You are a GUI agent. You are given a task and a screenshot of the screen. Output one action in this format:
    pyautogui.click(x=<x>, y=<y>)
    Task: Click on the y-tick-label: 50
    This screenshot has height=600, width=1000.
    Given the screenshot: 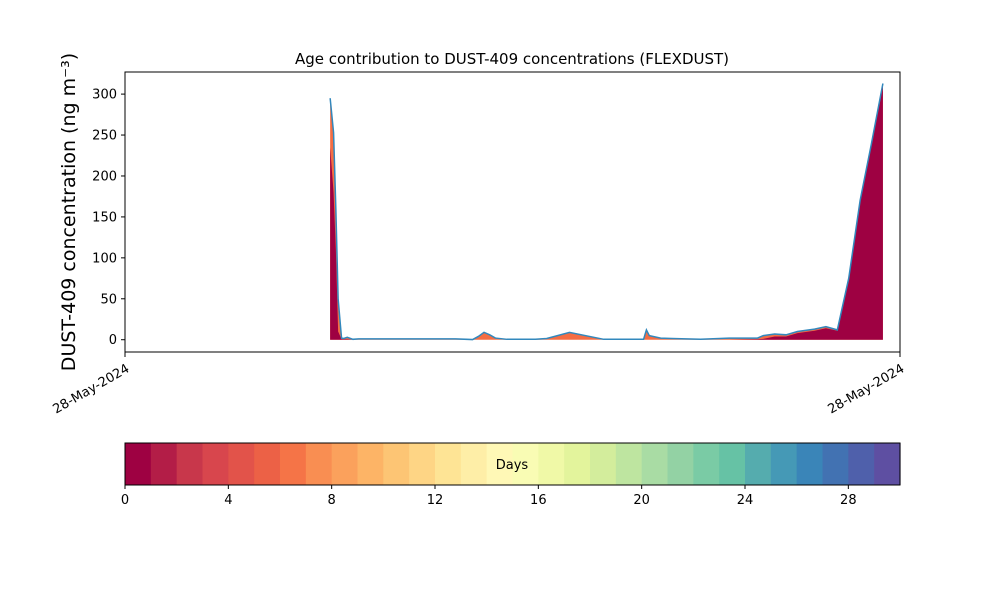 What is the action you would take?
    pyautogui.click(x=108, y=299)
    